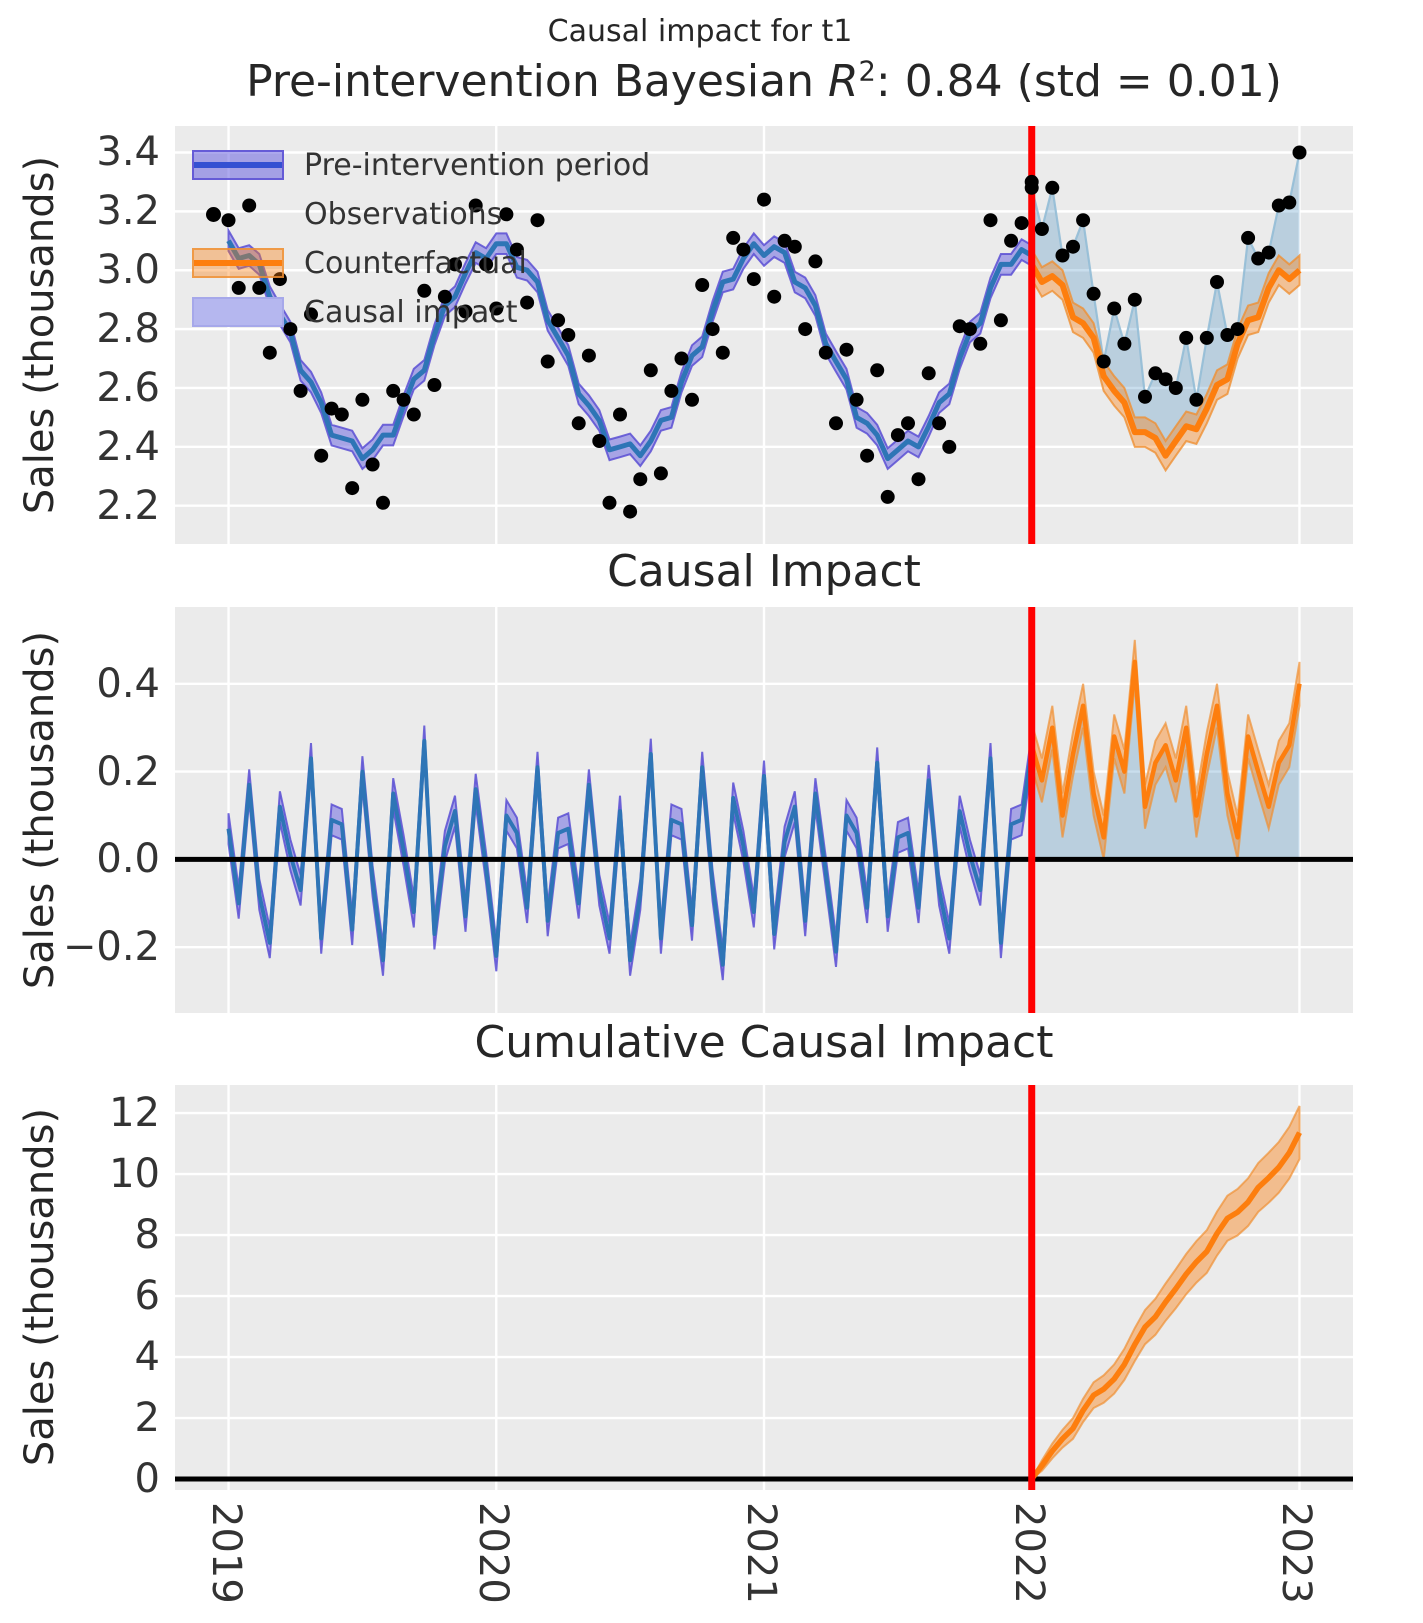 This screenshot has height=1623, width=1423. I want to click on y-tick-label: 12, so click(134, 1113).